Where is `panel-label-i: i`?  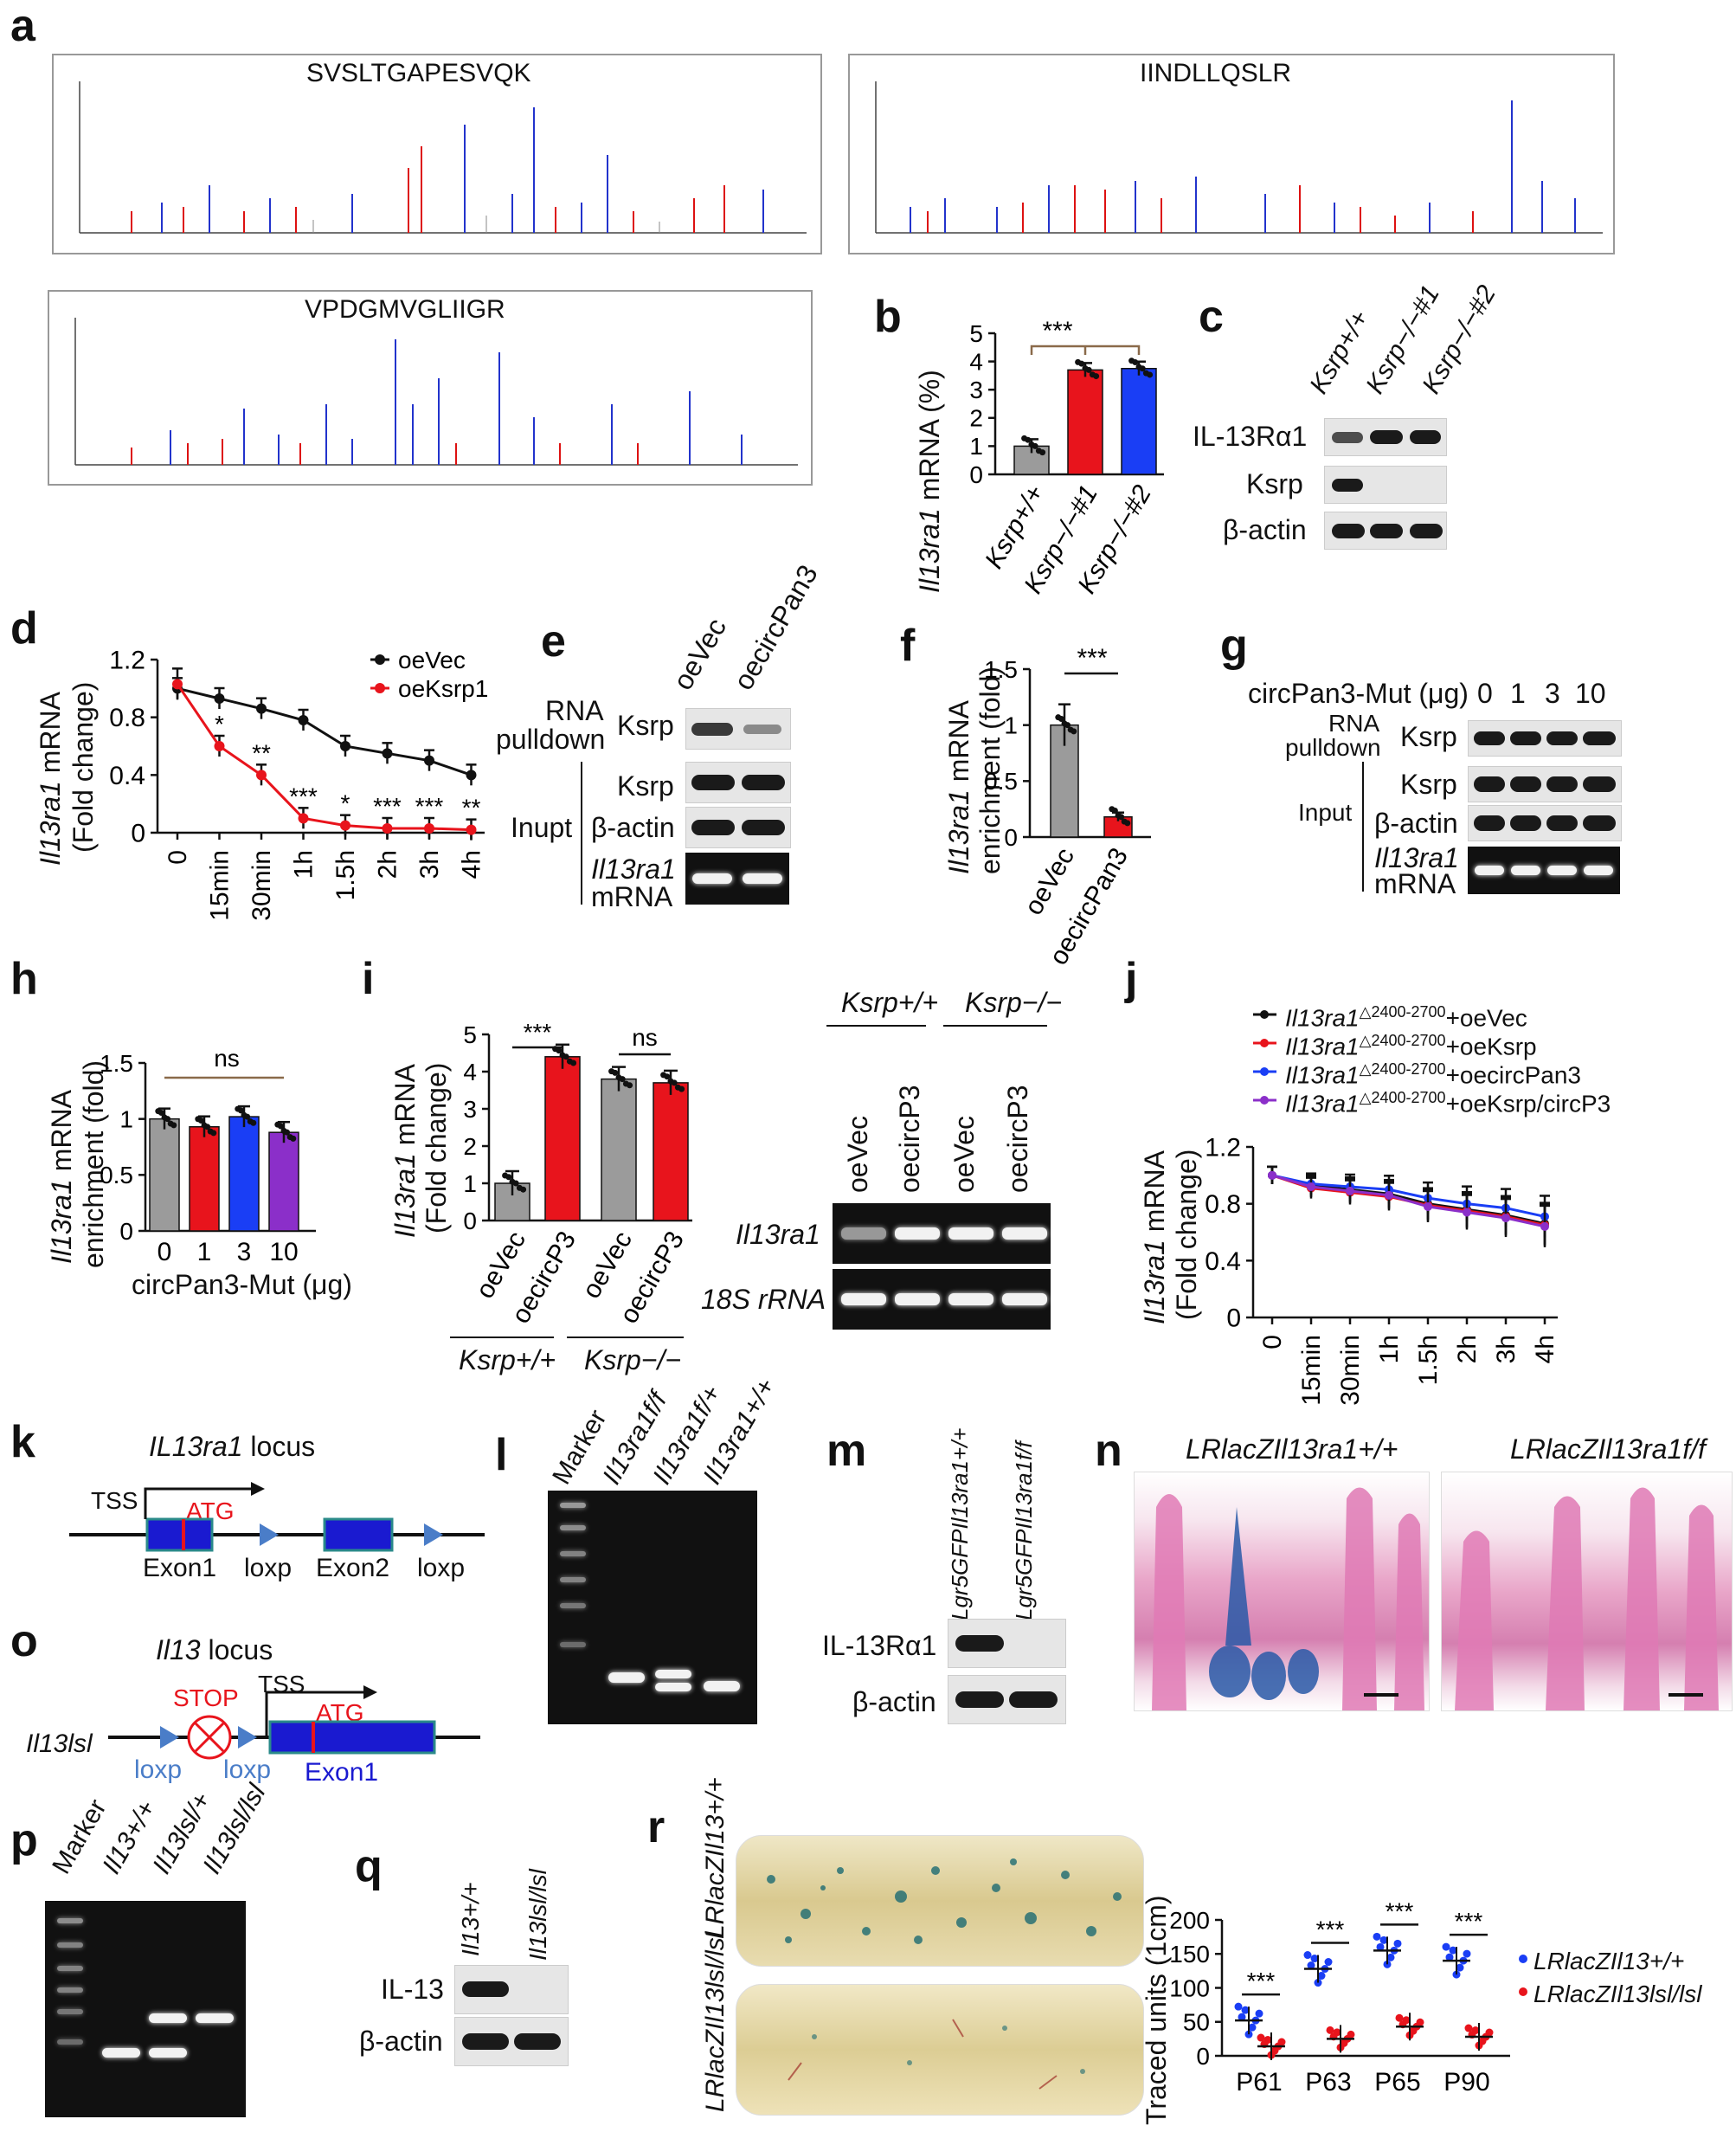 panel-label-i: i is located at coordinates (368, 979).